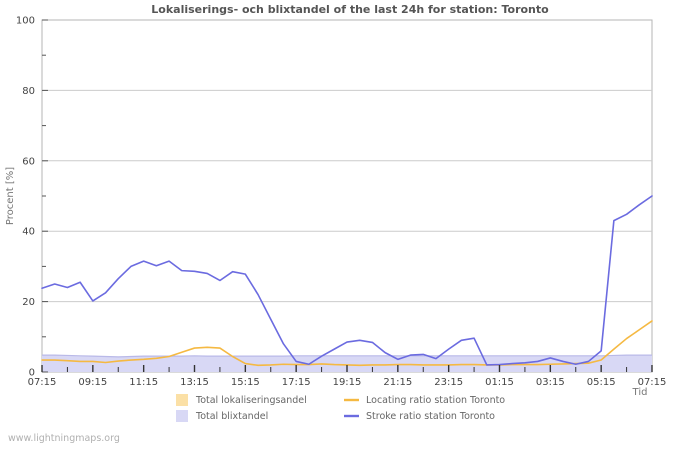  I want to click on x-tick-label: 09:15, so click(92, 382).